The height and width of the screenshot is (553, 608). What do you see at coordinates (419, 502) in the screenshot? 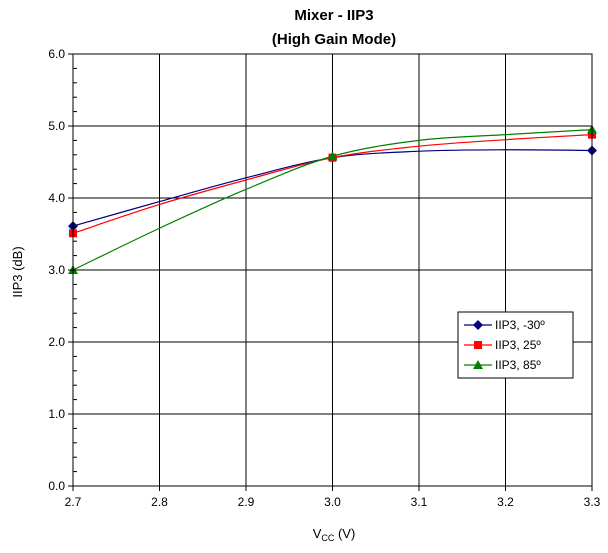
I see `x-tick-label: 3.1` at bounding box center [419, 502].